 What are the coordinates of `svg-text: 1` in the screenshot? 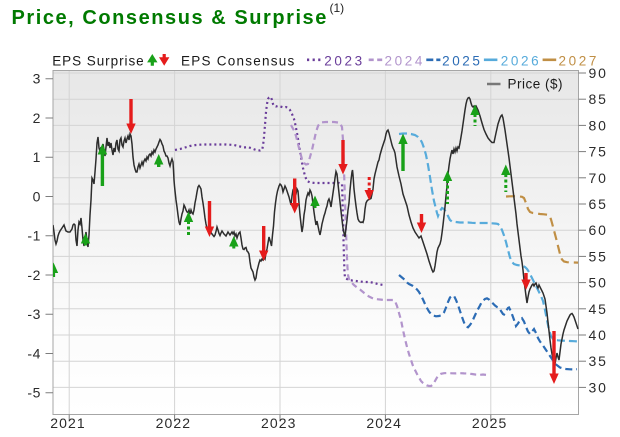 It's located at (37, 157).